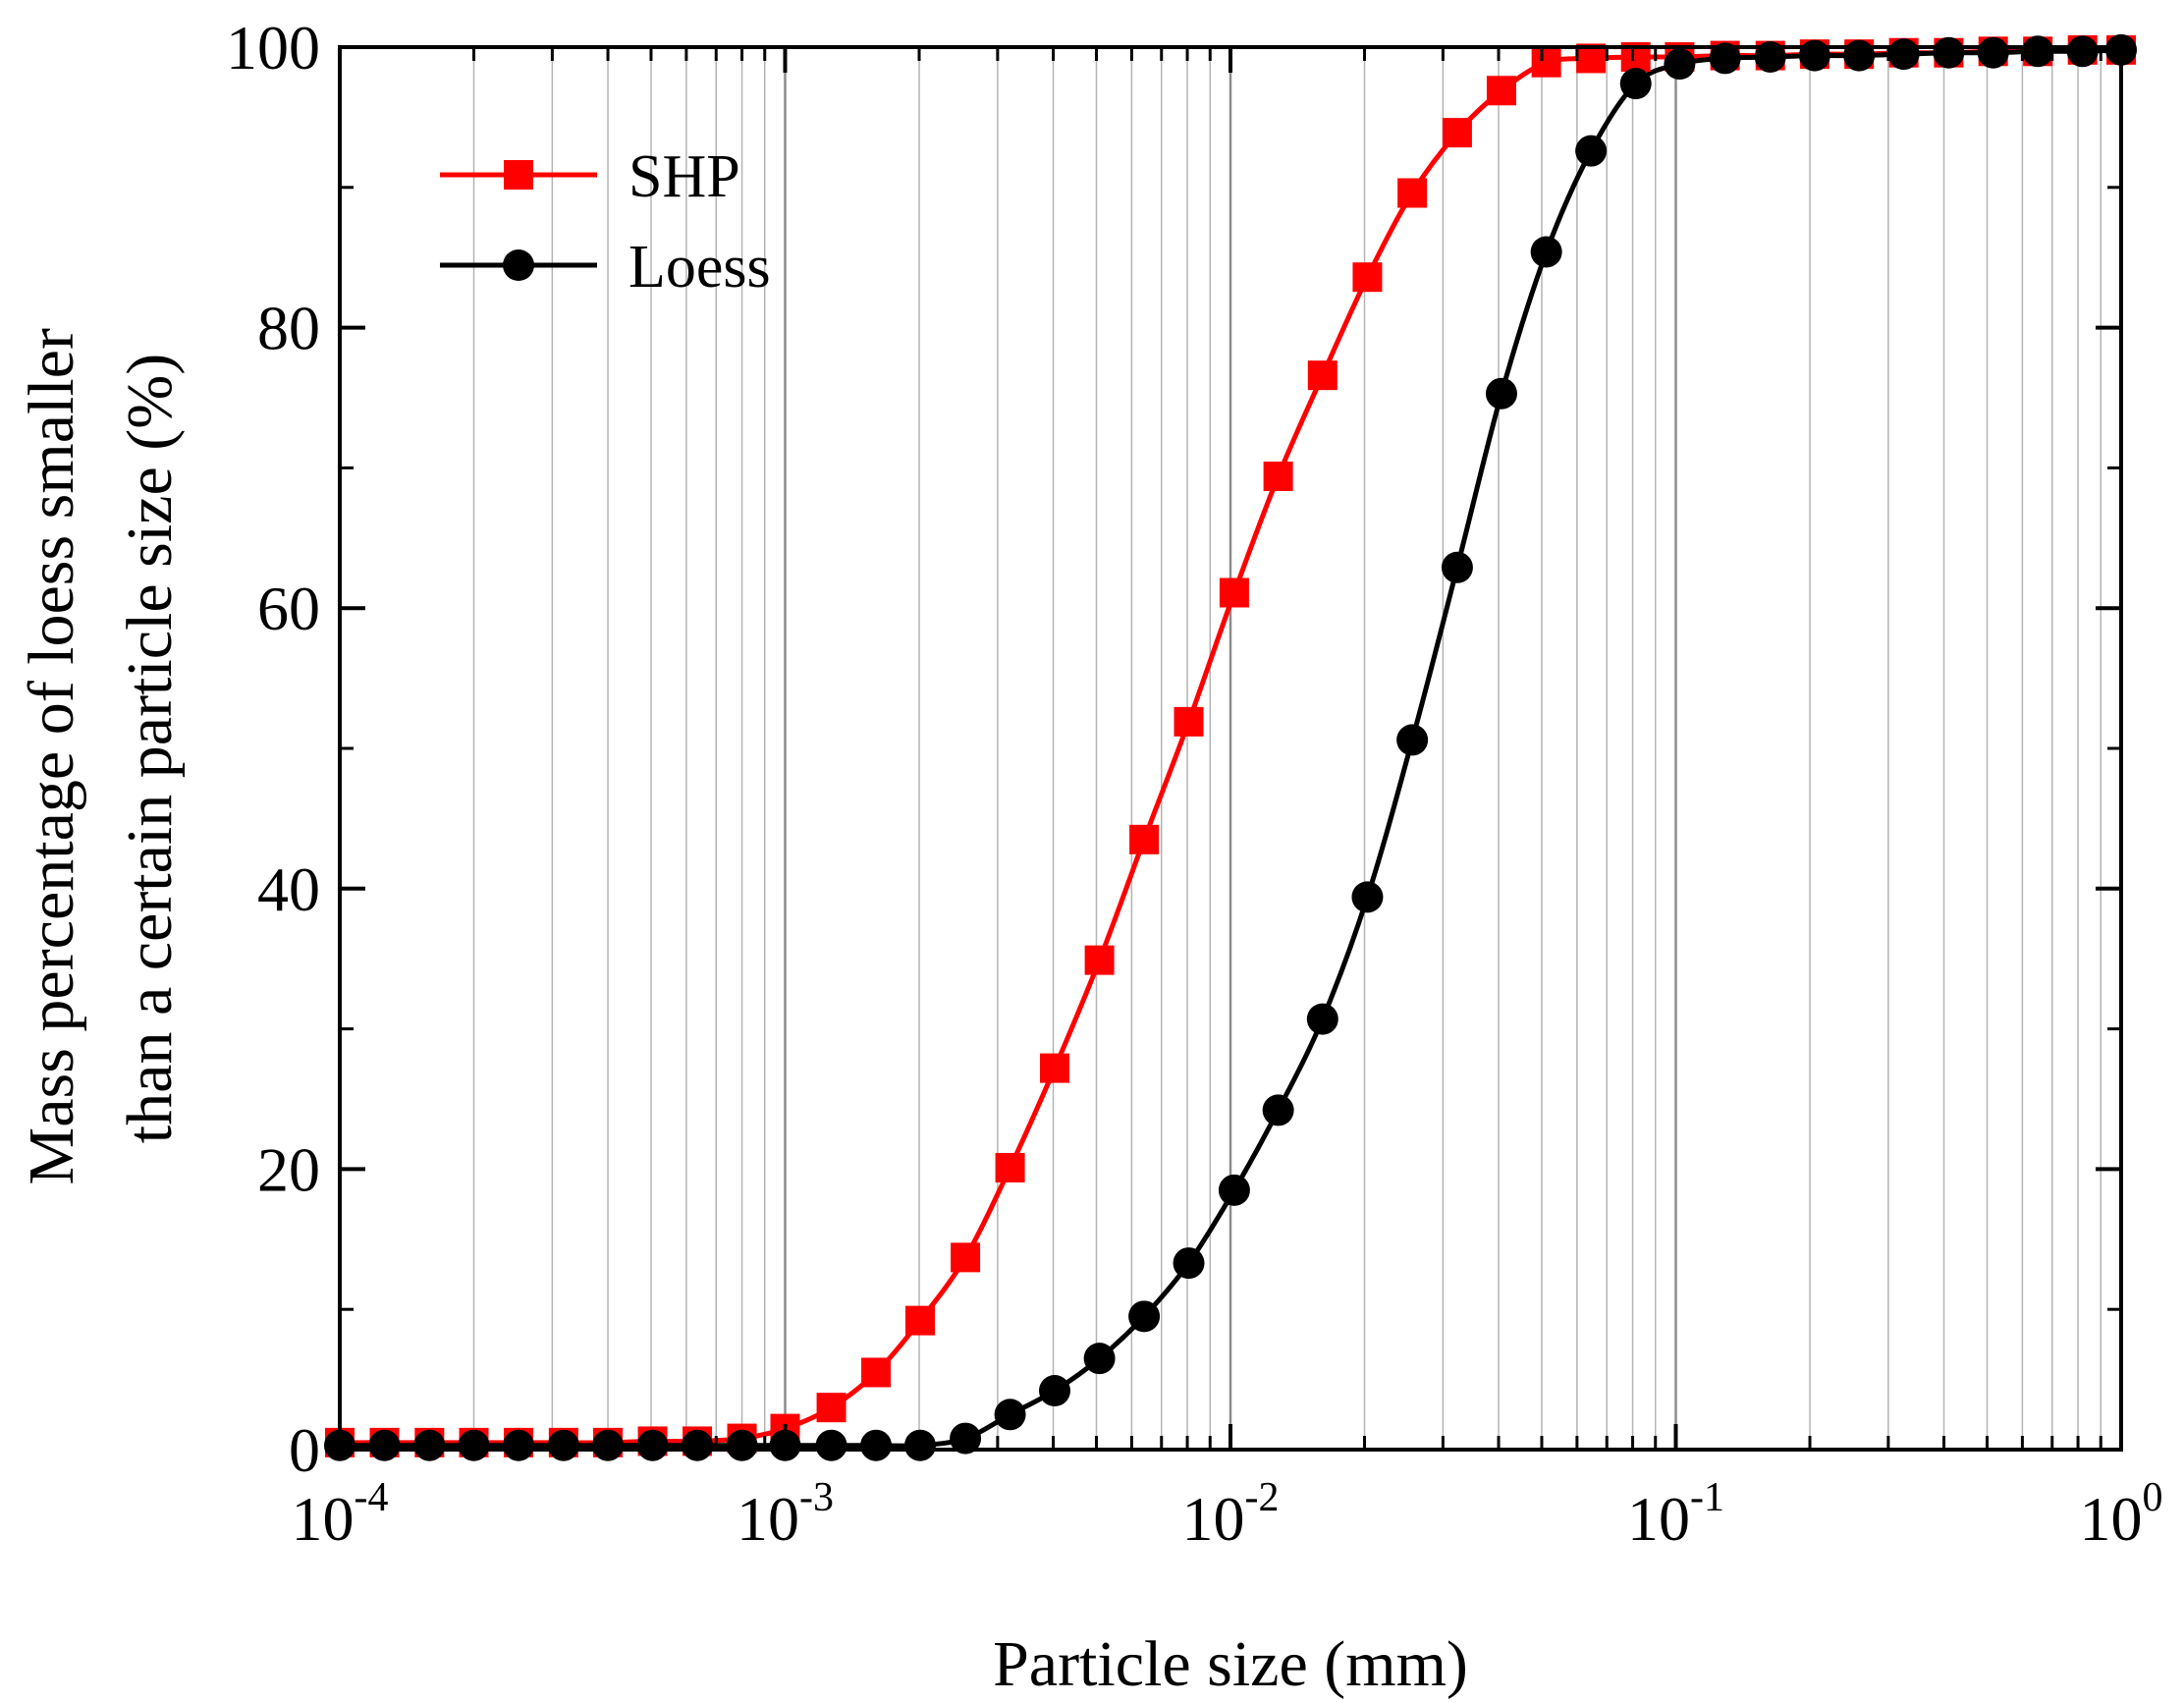 This screenshot has width=2184, height=1703. What do you see at coordinates (304, 1450) in the screenshot?
I see `y-tick-label: 0` at bounding box center [304, 1450].